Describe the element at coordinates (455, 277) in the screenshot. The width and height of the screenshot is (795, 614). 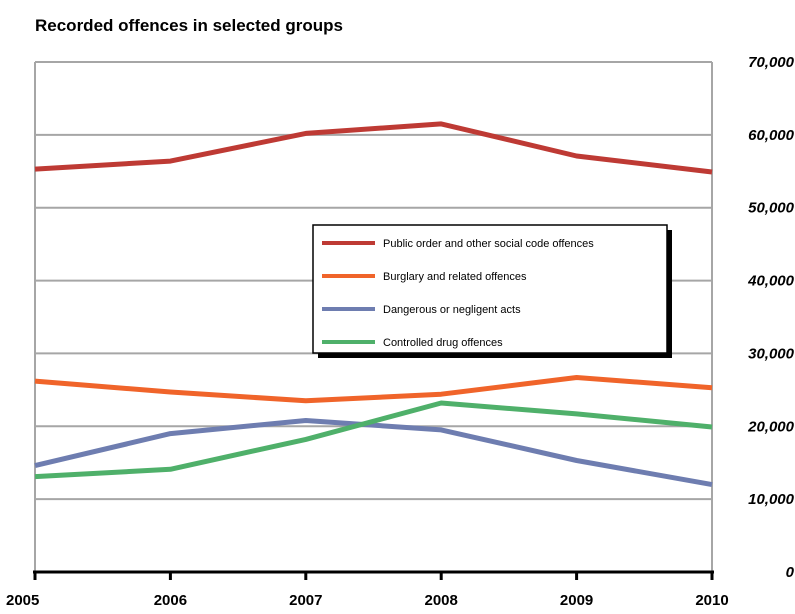
I see `legend-label-2: Burglary and related offences` at that location.